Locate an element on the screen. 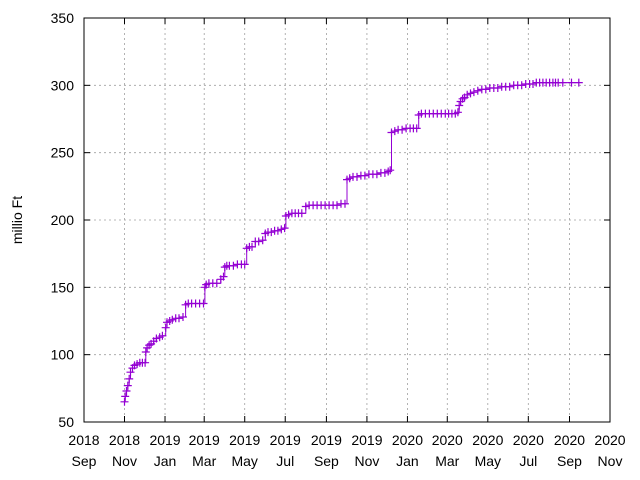 This screenshot has height=480, width=640. y-tick-labels: 50 100 150 200 250 300 350 is located at coordinates (63, 220).